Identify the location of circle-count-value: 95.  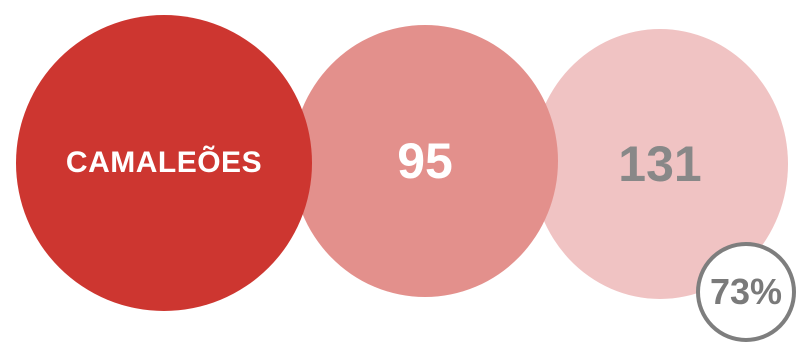
(425, 161).